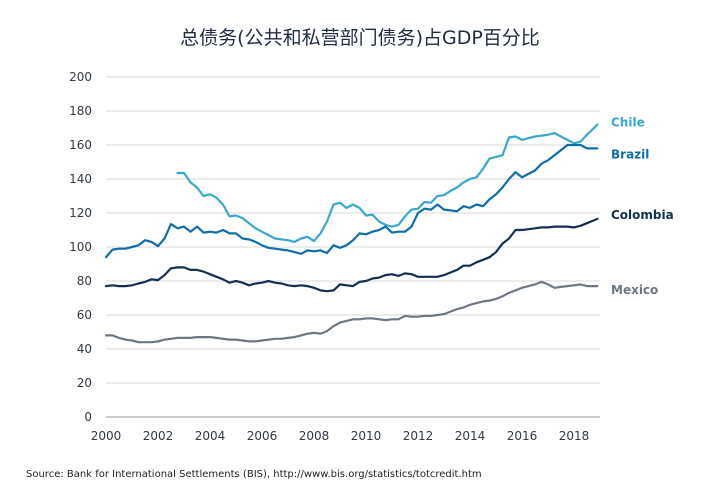 This screenshot has width=720, height=504. Describe the element at coordinates (84, 281) in the screenshot. I see `y-tick-label: 80` at that location.